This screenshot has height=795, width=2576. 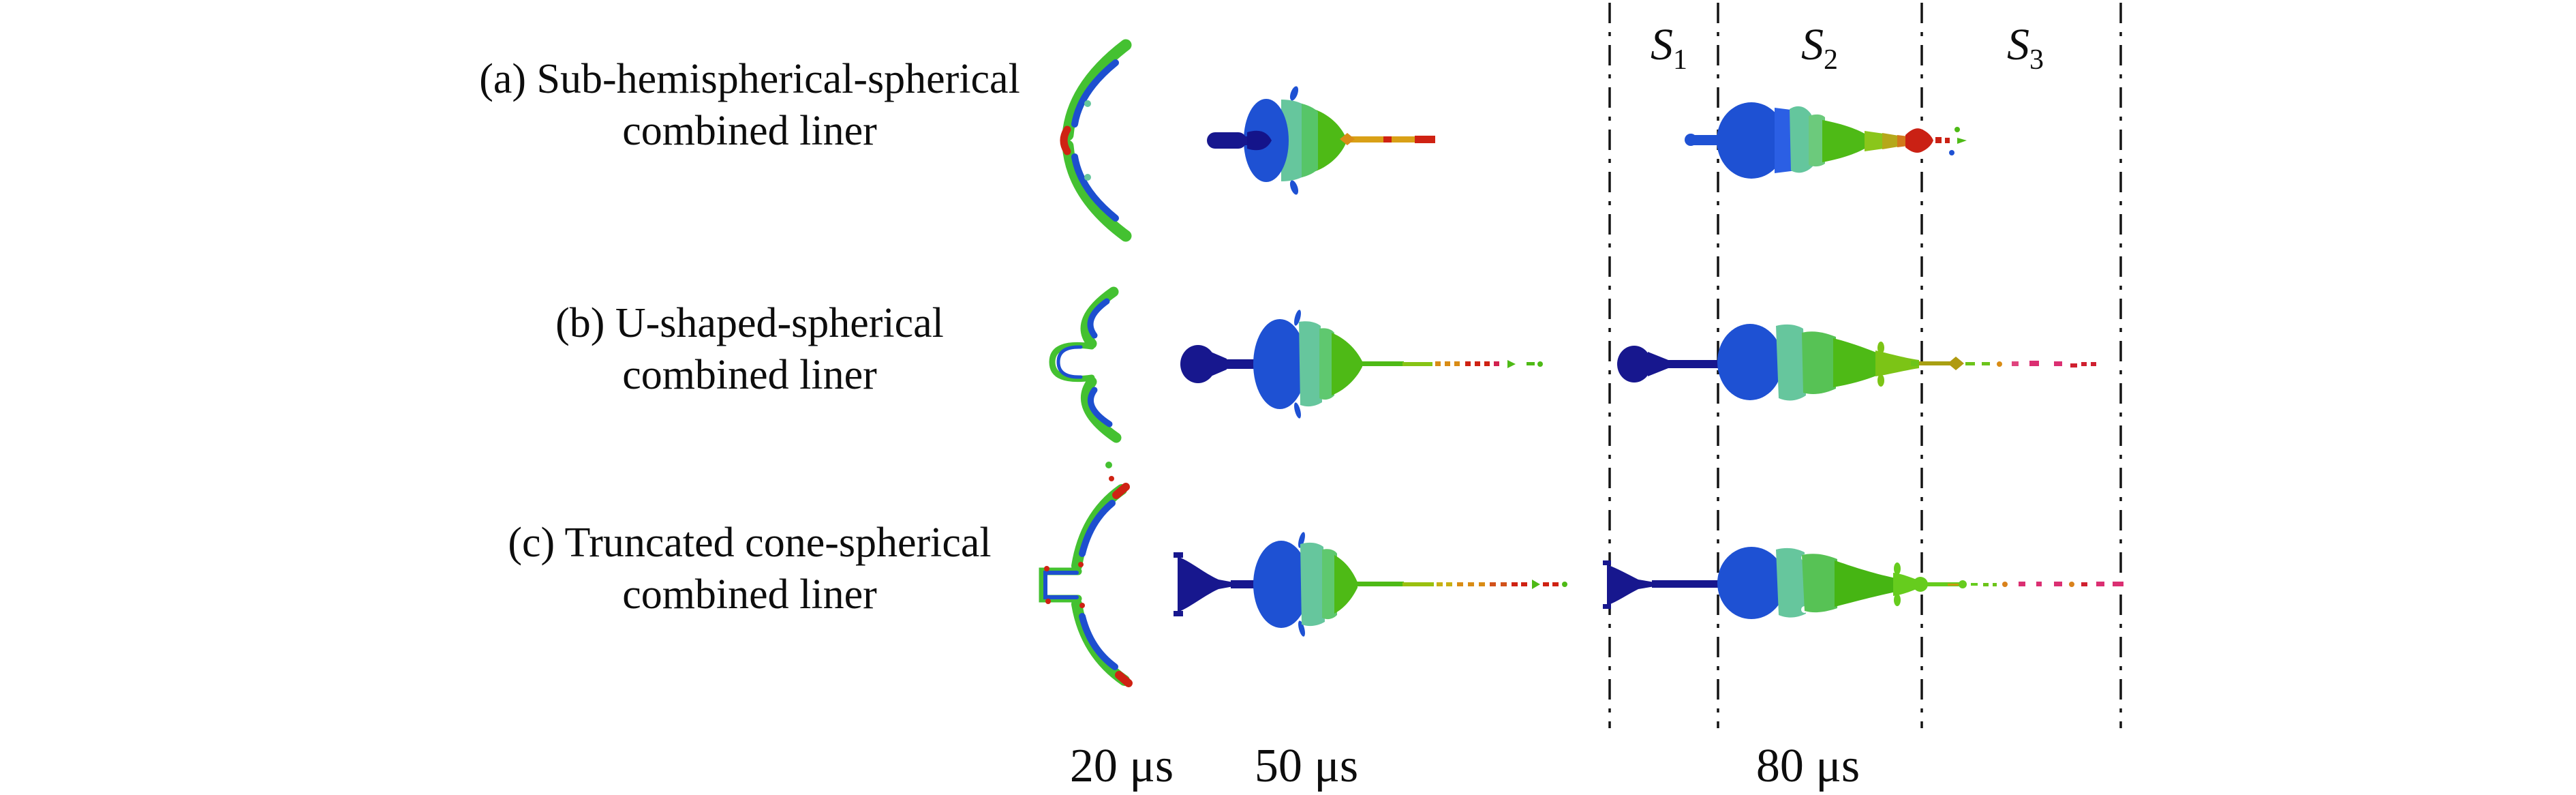 I want to click on sim-b-20us, so click(x=1085, y=383).